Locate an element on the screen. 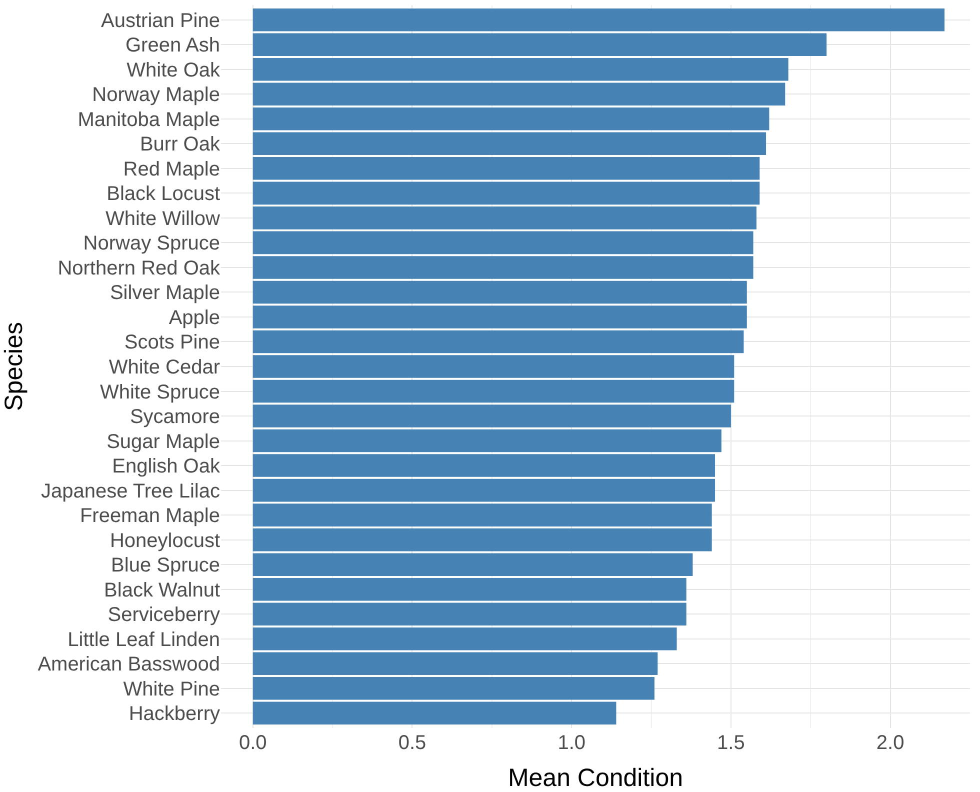 This screenshot has width=980, height=792. y-tick-label: Burr Oak is located at coordinates (180, 145).